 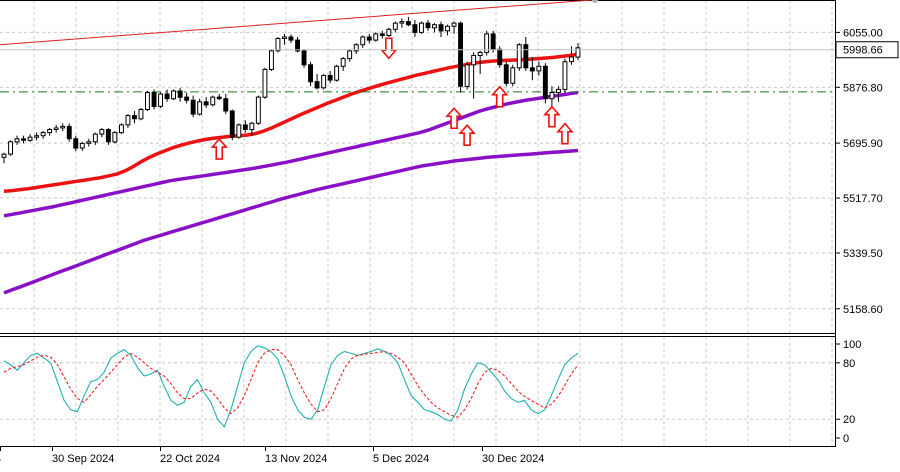 I want to click on trendline-anchor-point, so click(x=595, y=1).